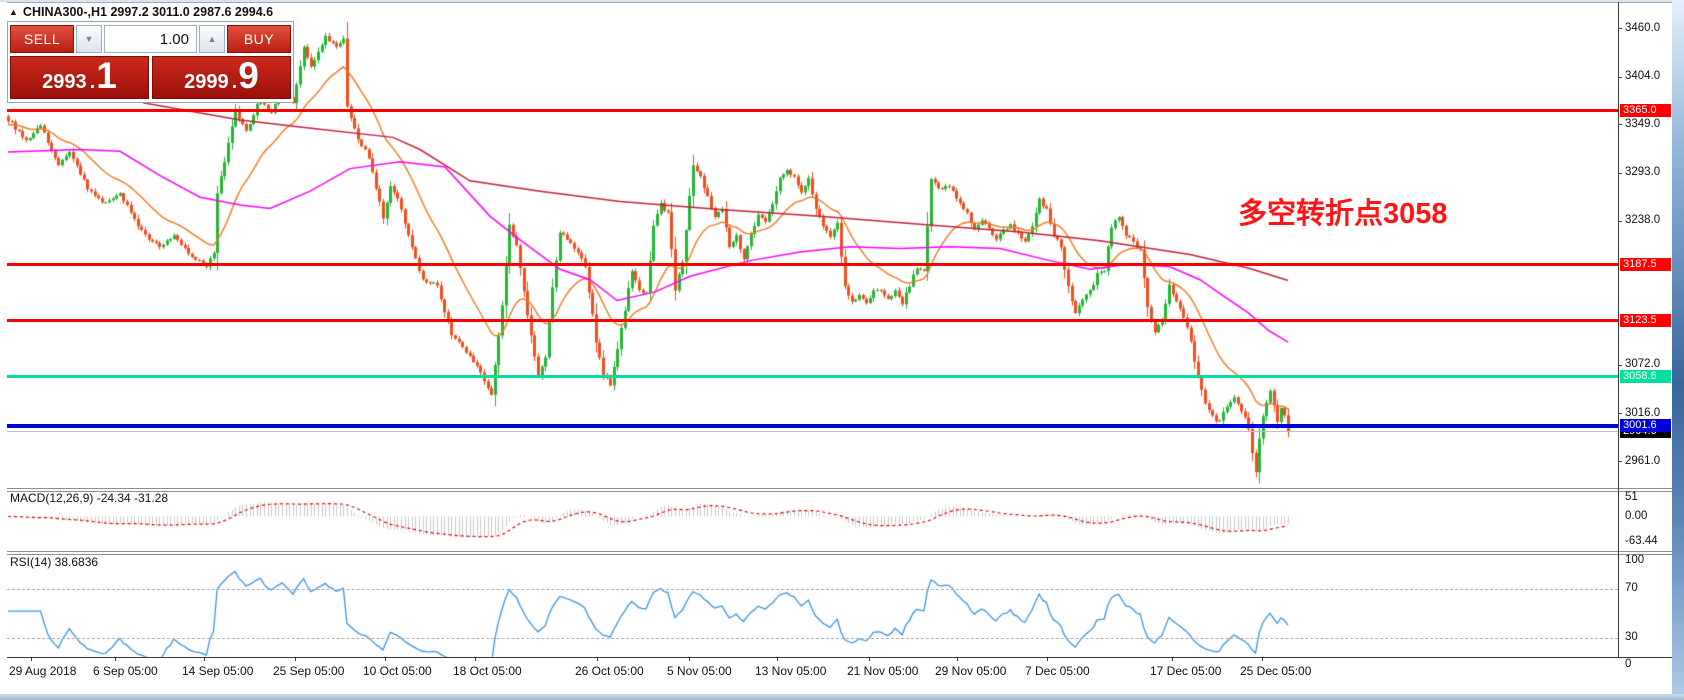  What do you see at coordinates (1636, 515) in the screenshot?
I see `macd-axis-label: 0.00` at bounding box center [1636, 515].